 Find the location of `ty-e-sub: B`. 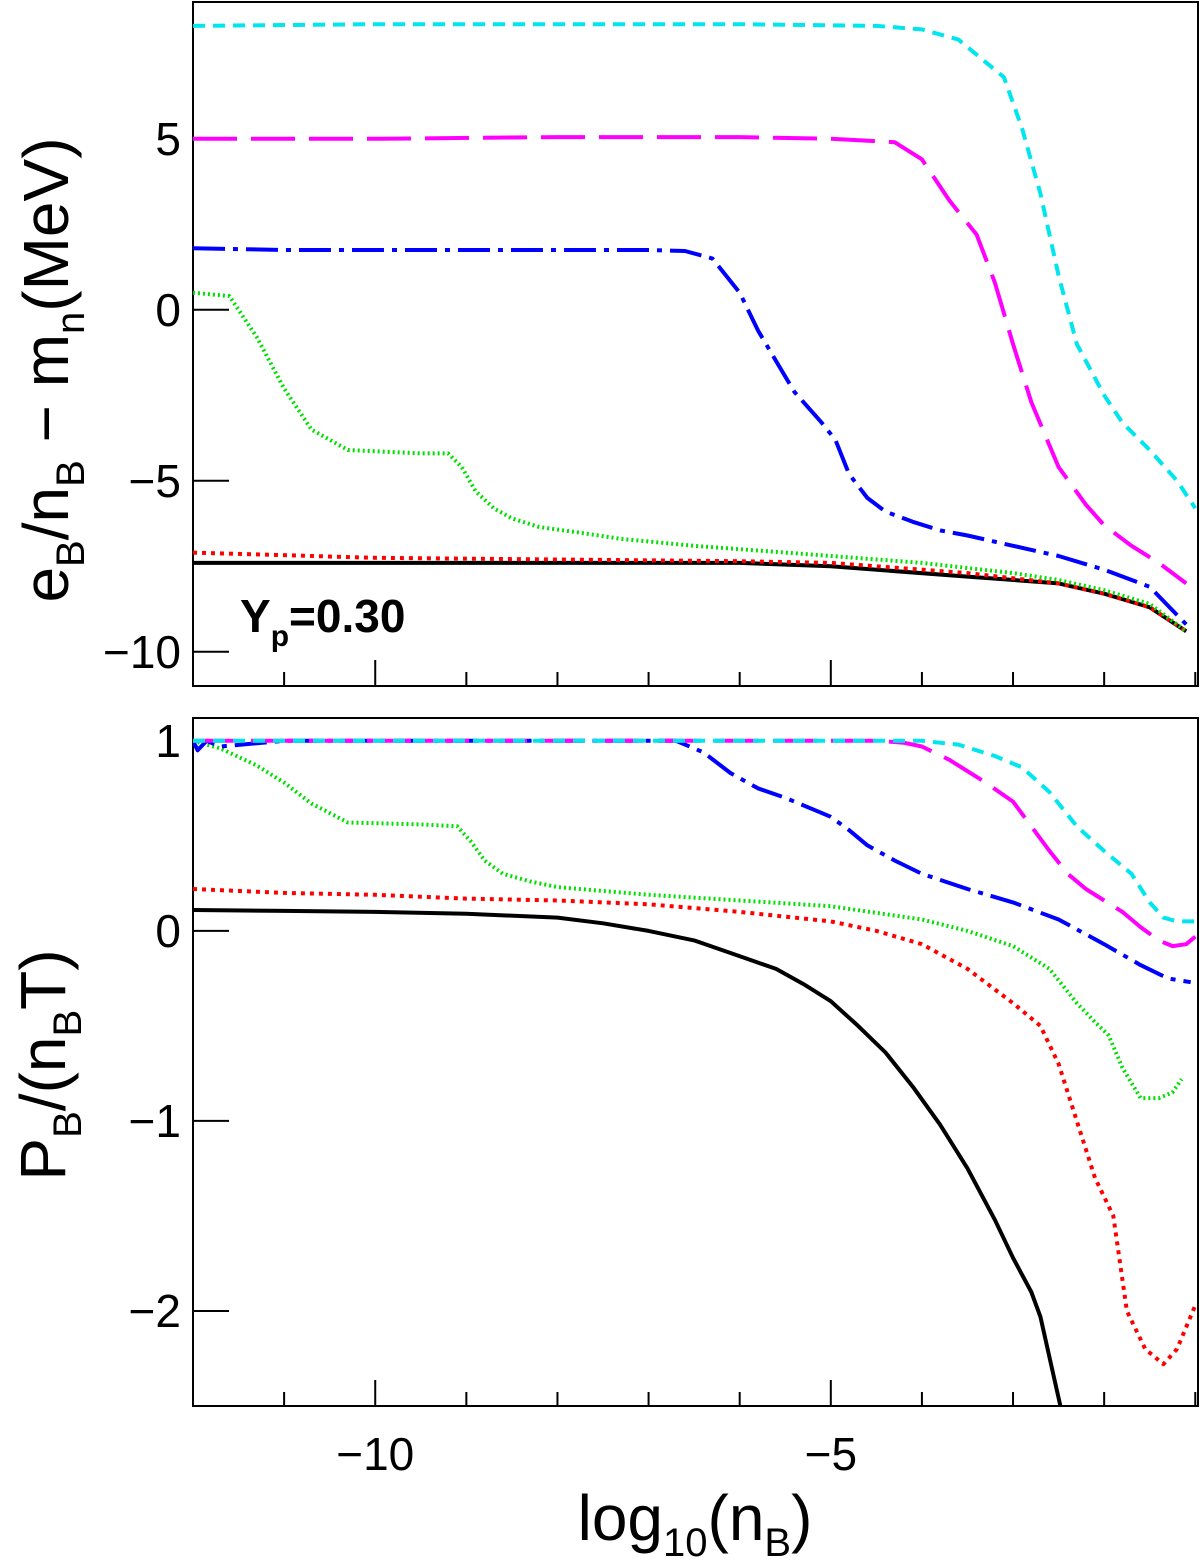

ty-e-sub: B is located at coordinates (71, 553).